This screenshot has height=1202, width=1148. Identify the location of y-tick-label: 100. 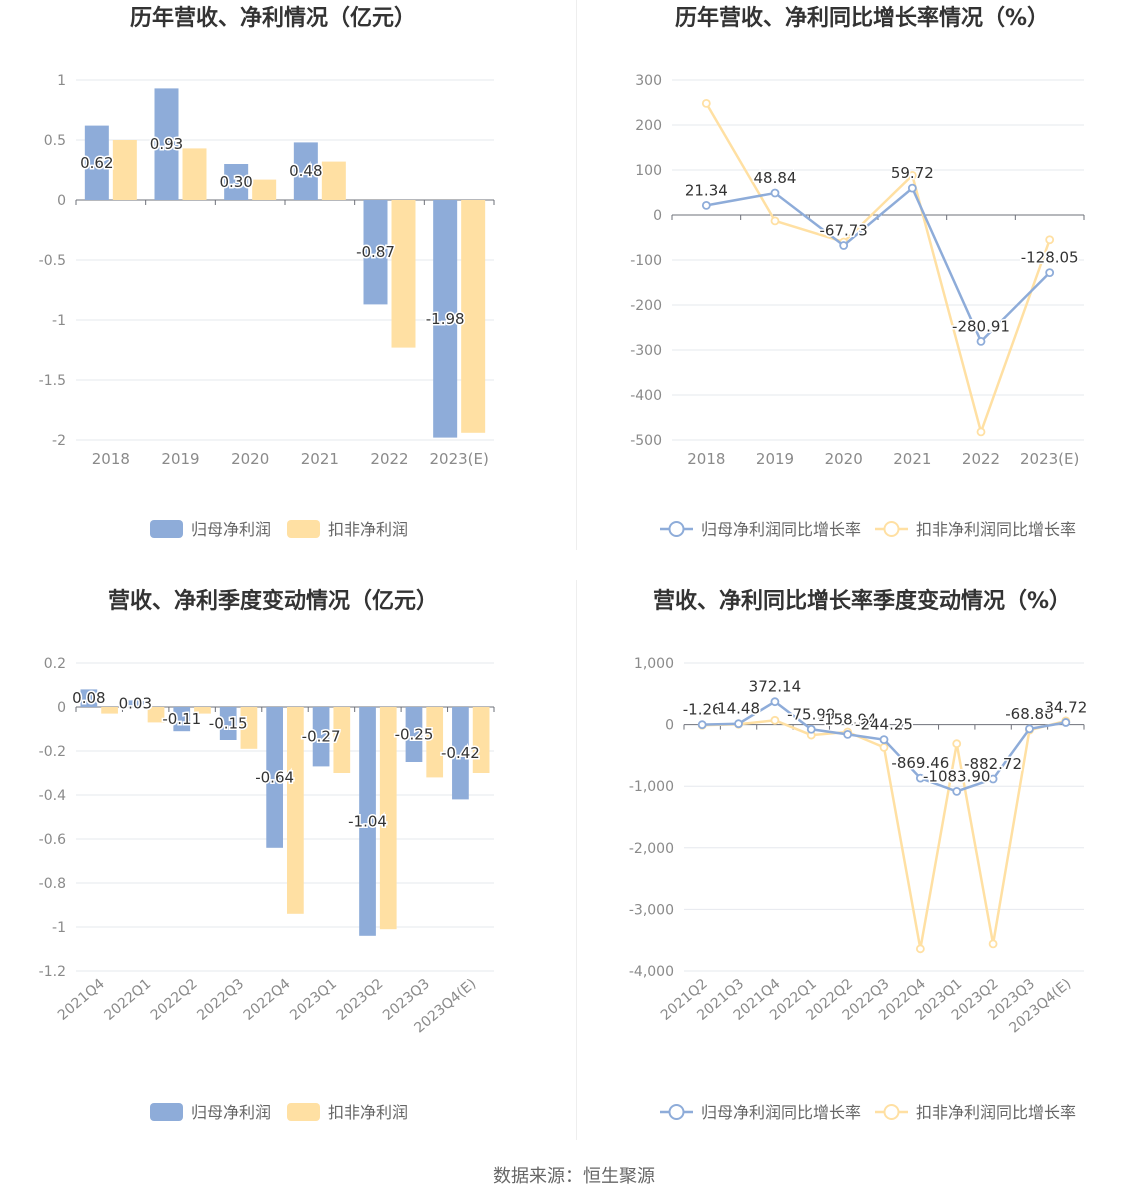
(648, 171).